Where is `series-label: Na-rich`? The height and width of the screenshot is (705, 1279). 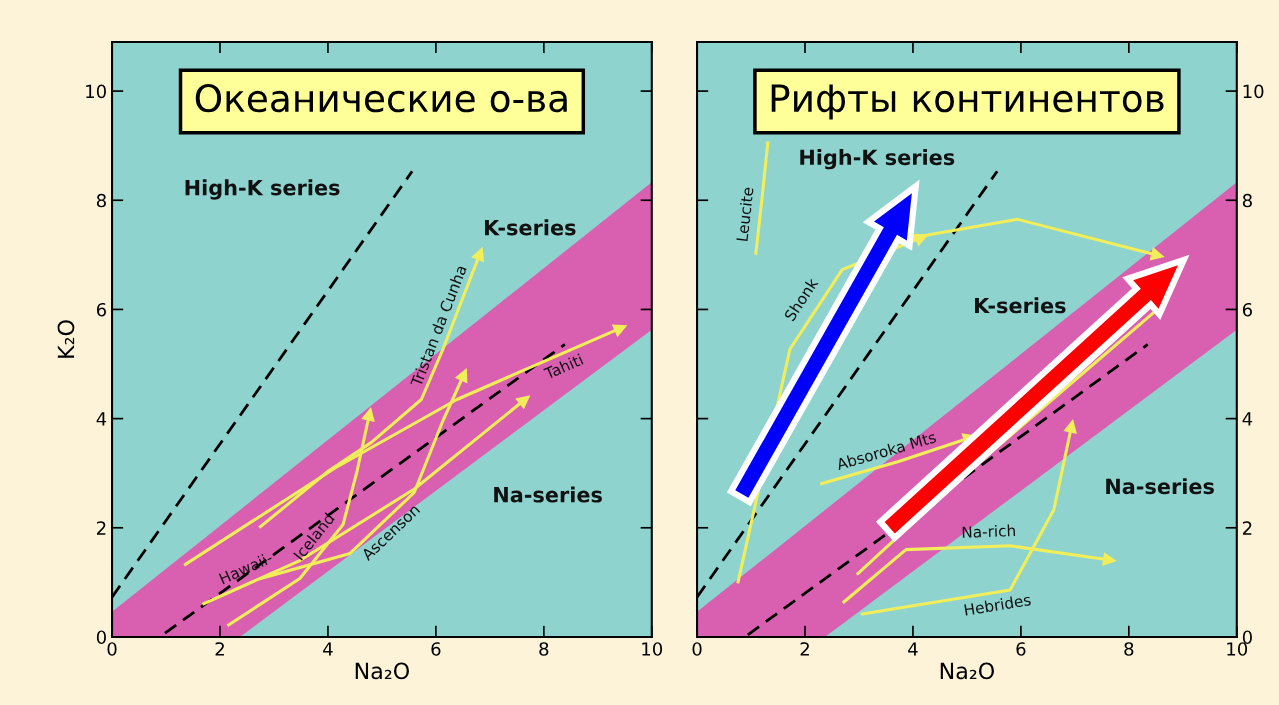 series-label: Na-rich is located at coordinates (989, 531).